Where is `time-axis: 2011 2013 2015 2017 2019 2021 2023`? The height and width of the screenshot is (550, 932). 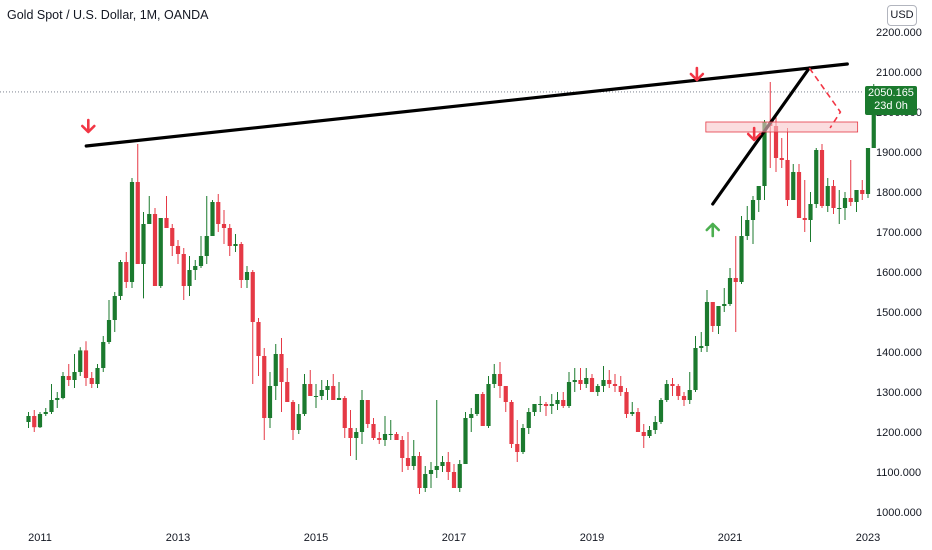
time-axis: 2011 2013 2015 2017 2019 2021 2023 is located at coordinates (454, 538).